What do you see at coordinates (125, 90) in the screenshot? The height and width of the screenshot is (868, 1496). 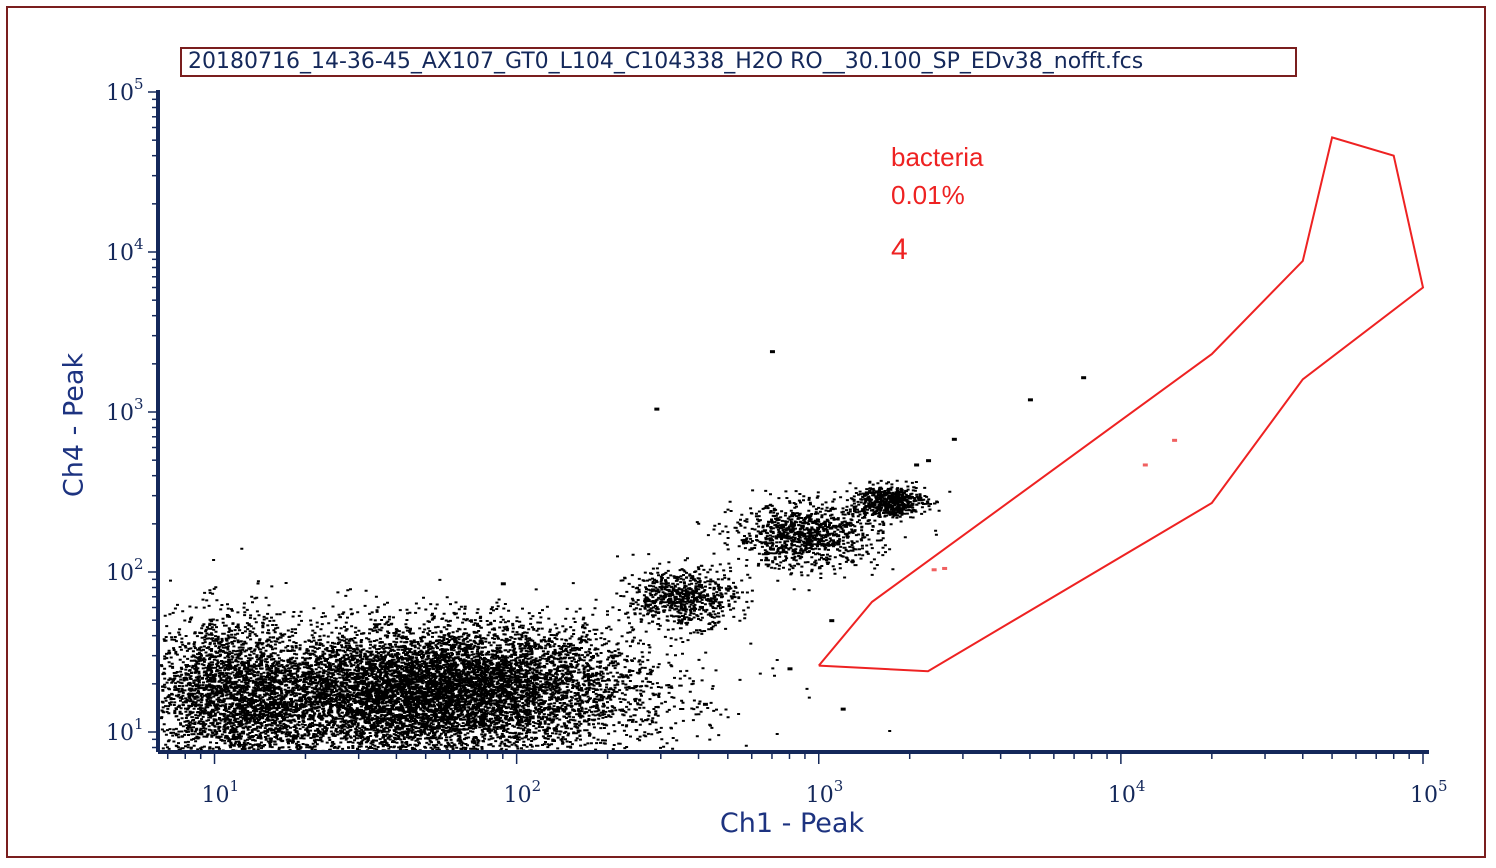 I see `y-tick-label: 10⁵` at bounding box center [125, 90].